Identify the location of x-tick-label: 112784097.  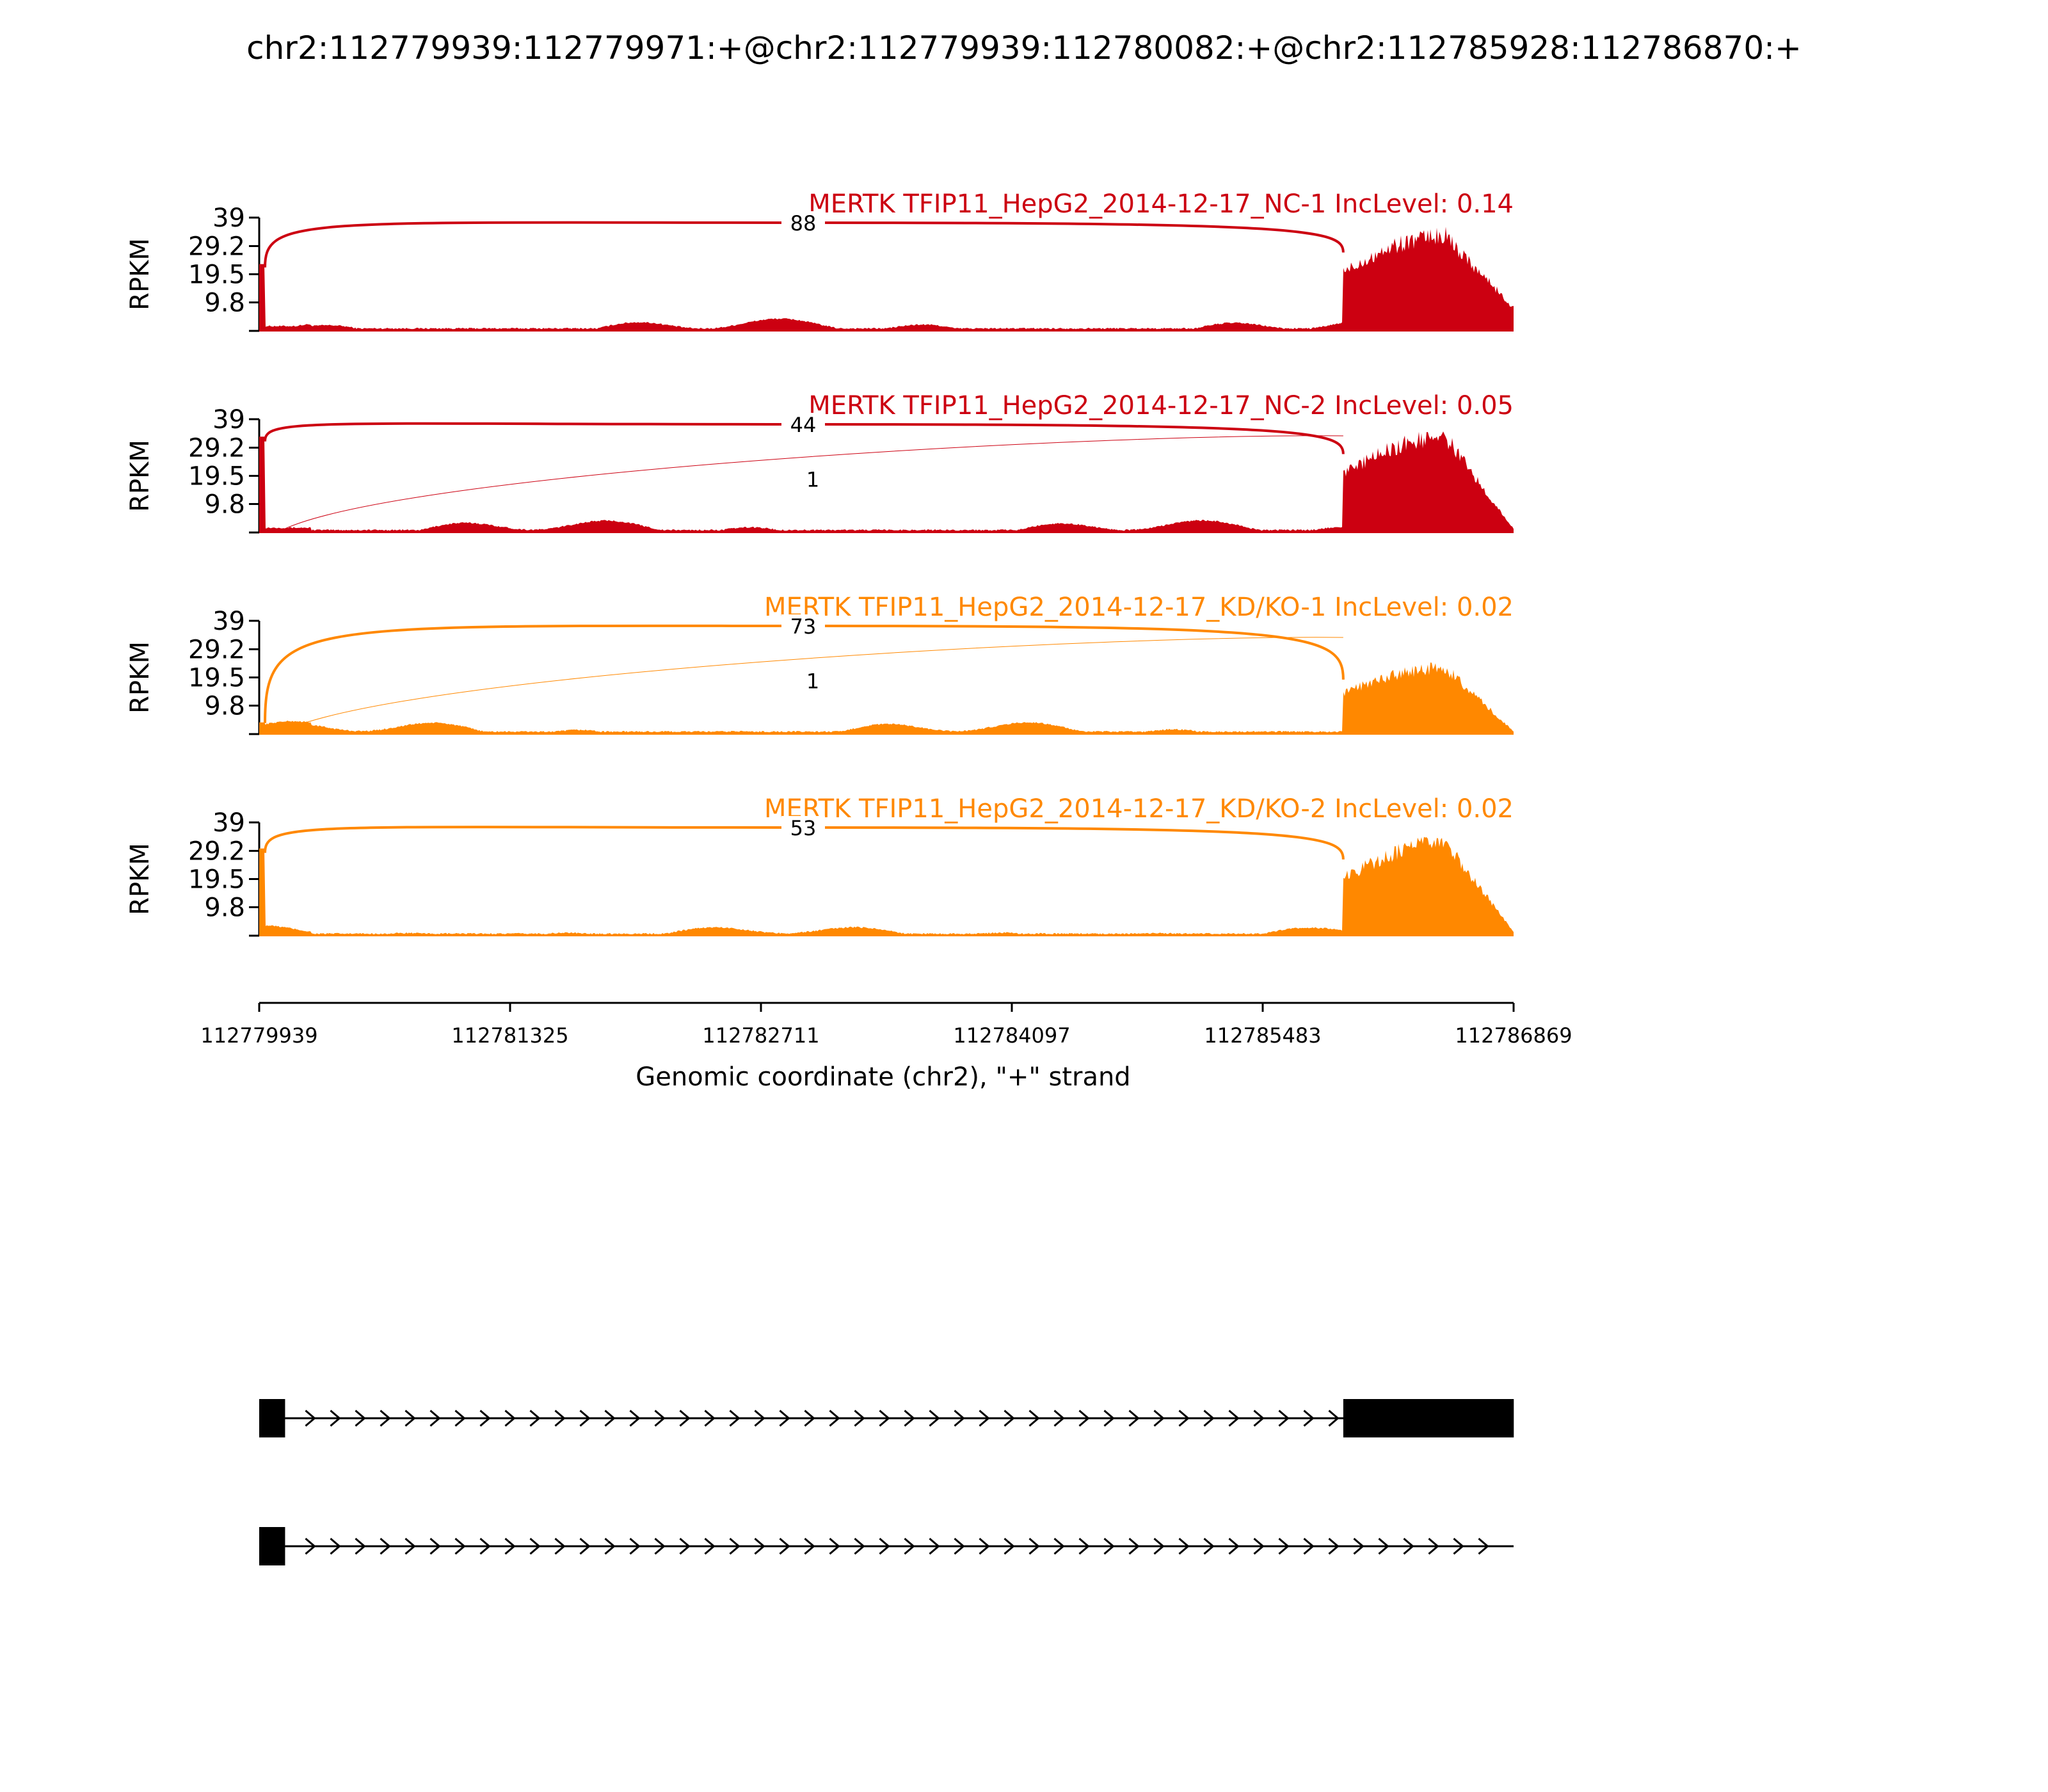
(1011, 1035).